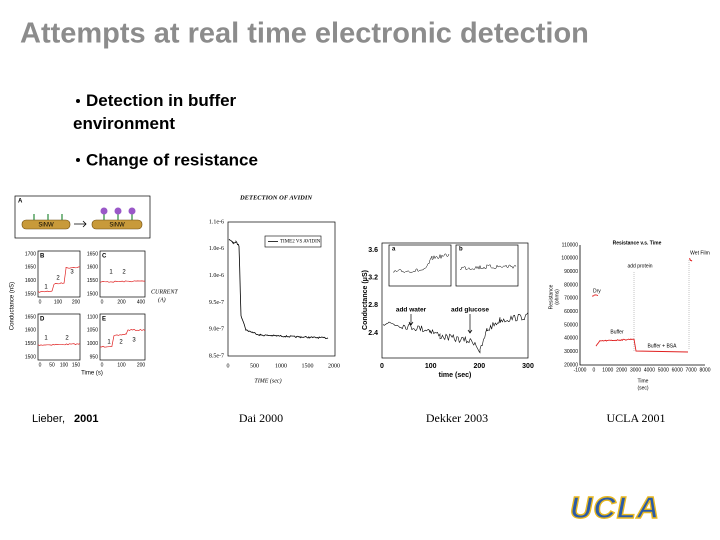 The image size is (720, 540). I want to click on label: Wet Film, so click(700, 253).